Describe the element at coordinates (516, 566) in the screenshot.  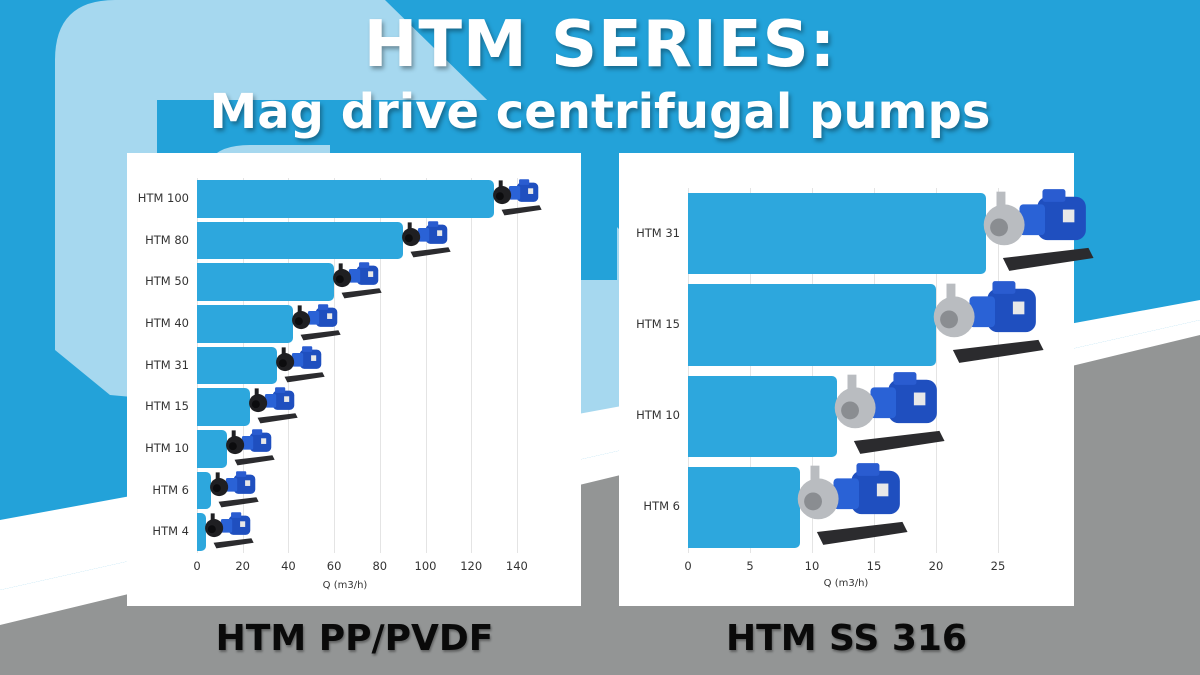
I see `x-tick-label: 140` at that location.